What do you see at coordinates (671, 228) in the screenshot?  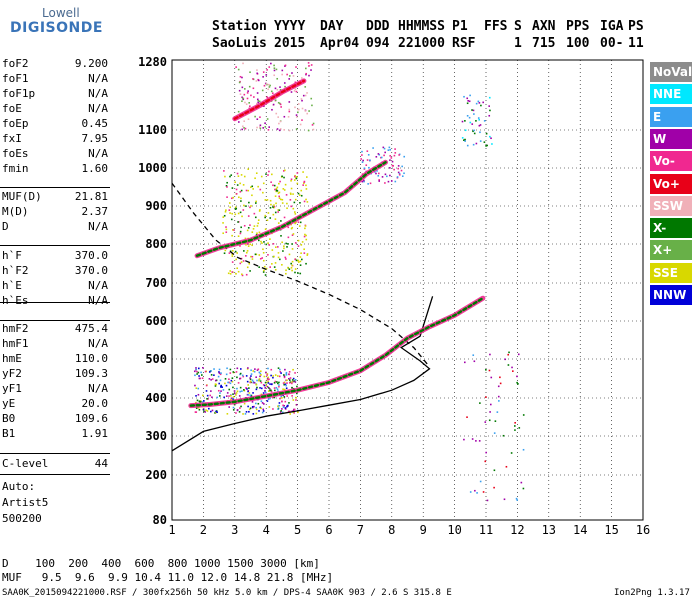 I see `legend-item: X-` at bounding box center [671, 228].